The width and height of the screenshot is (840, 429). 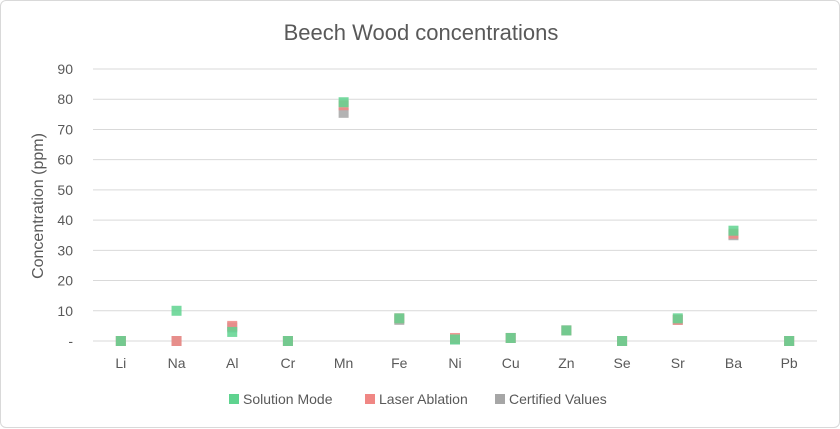 I want to click on y-tick-label: 80, so click(x=65, y=99).